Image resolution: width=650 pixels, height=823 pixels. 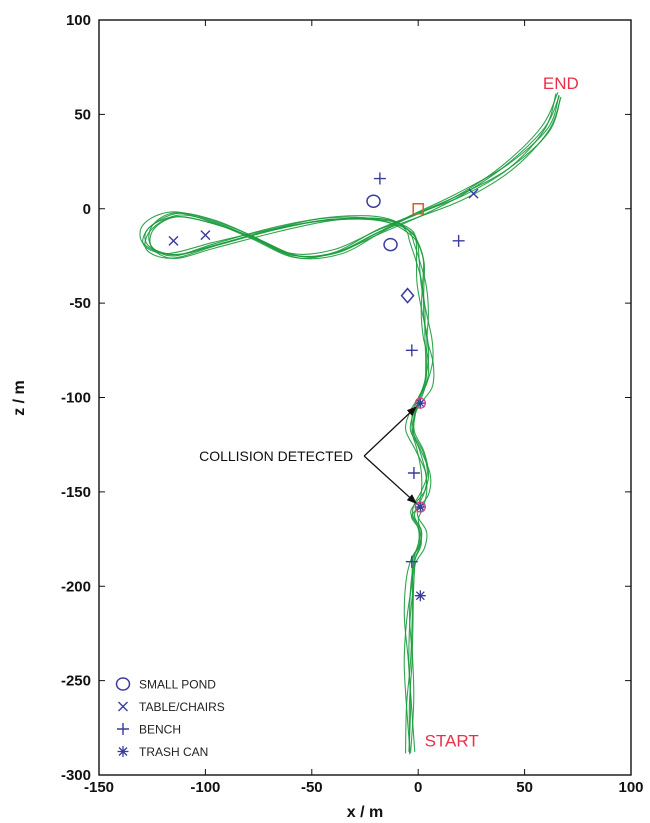 I want to click on end-label: END, so click(x=561, y=83).